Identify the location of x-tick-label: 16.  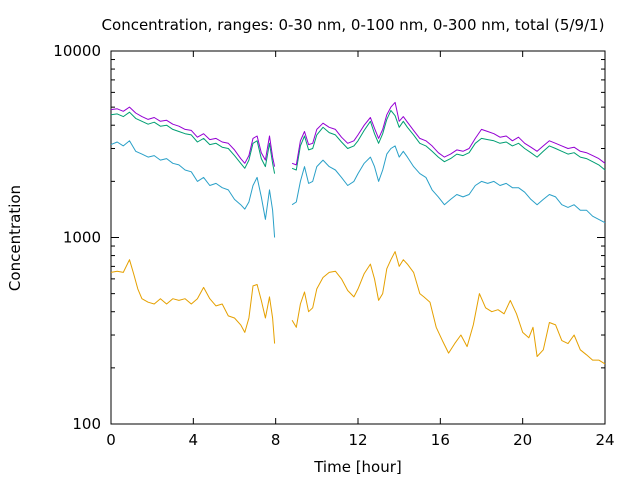
(440, 440).